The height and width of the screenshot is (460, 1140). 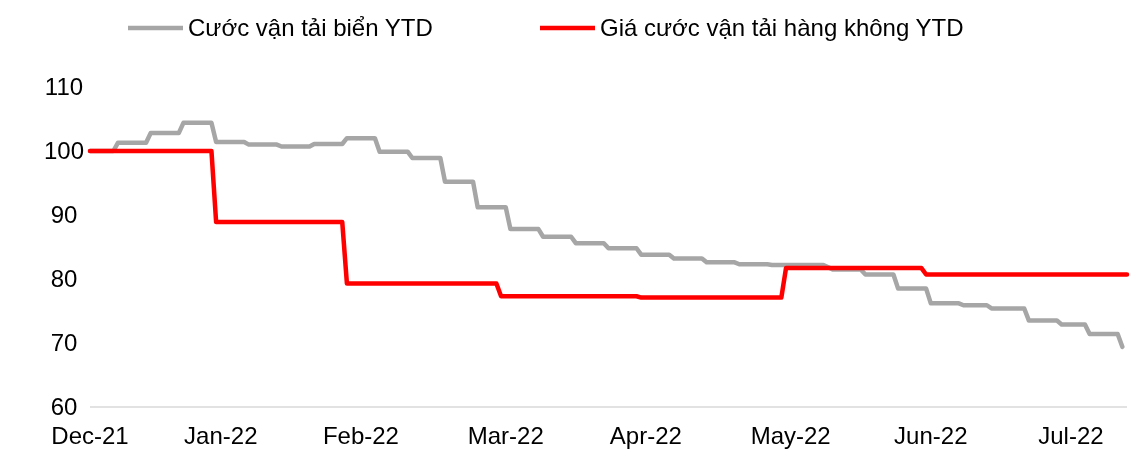 What do you see at coordinates (931, 435) in the screenshot?
I see `x-tick-label: Jun-22` at bounding box center [931, 435].